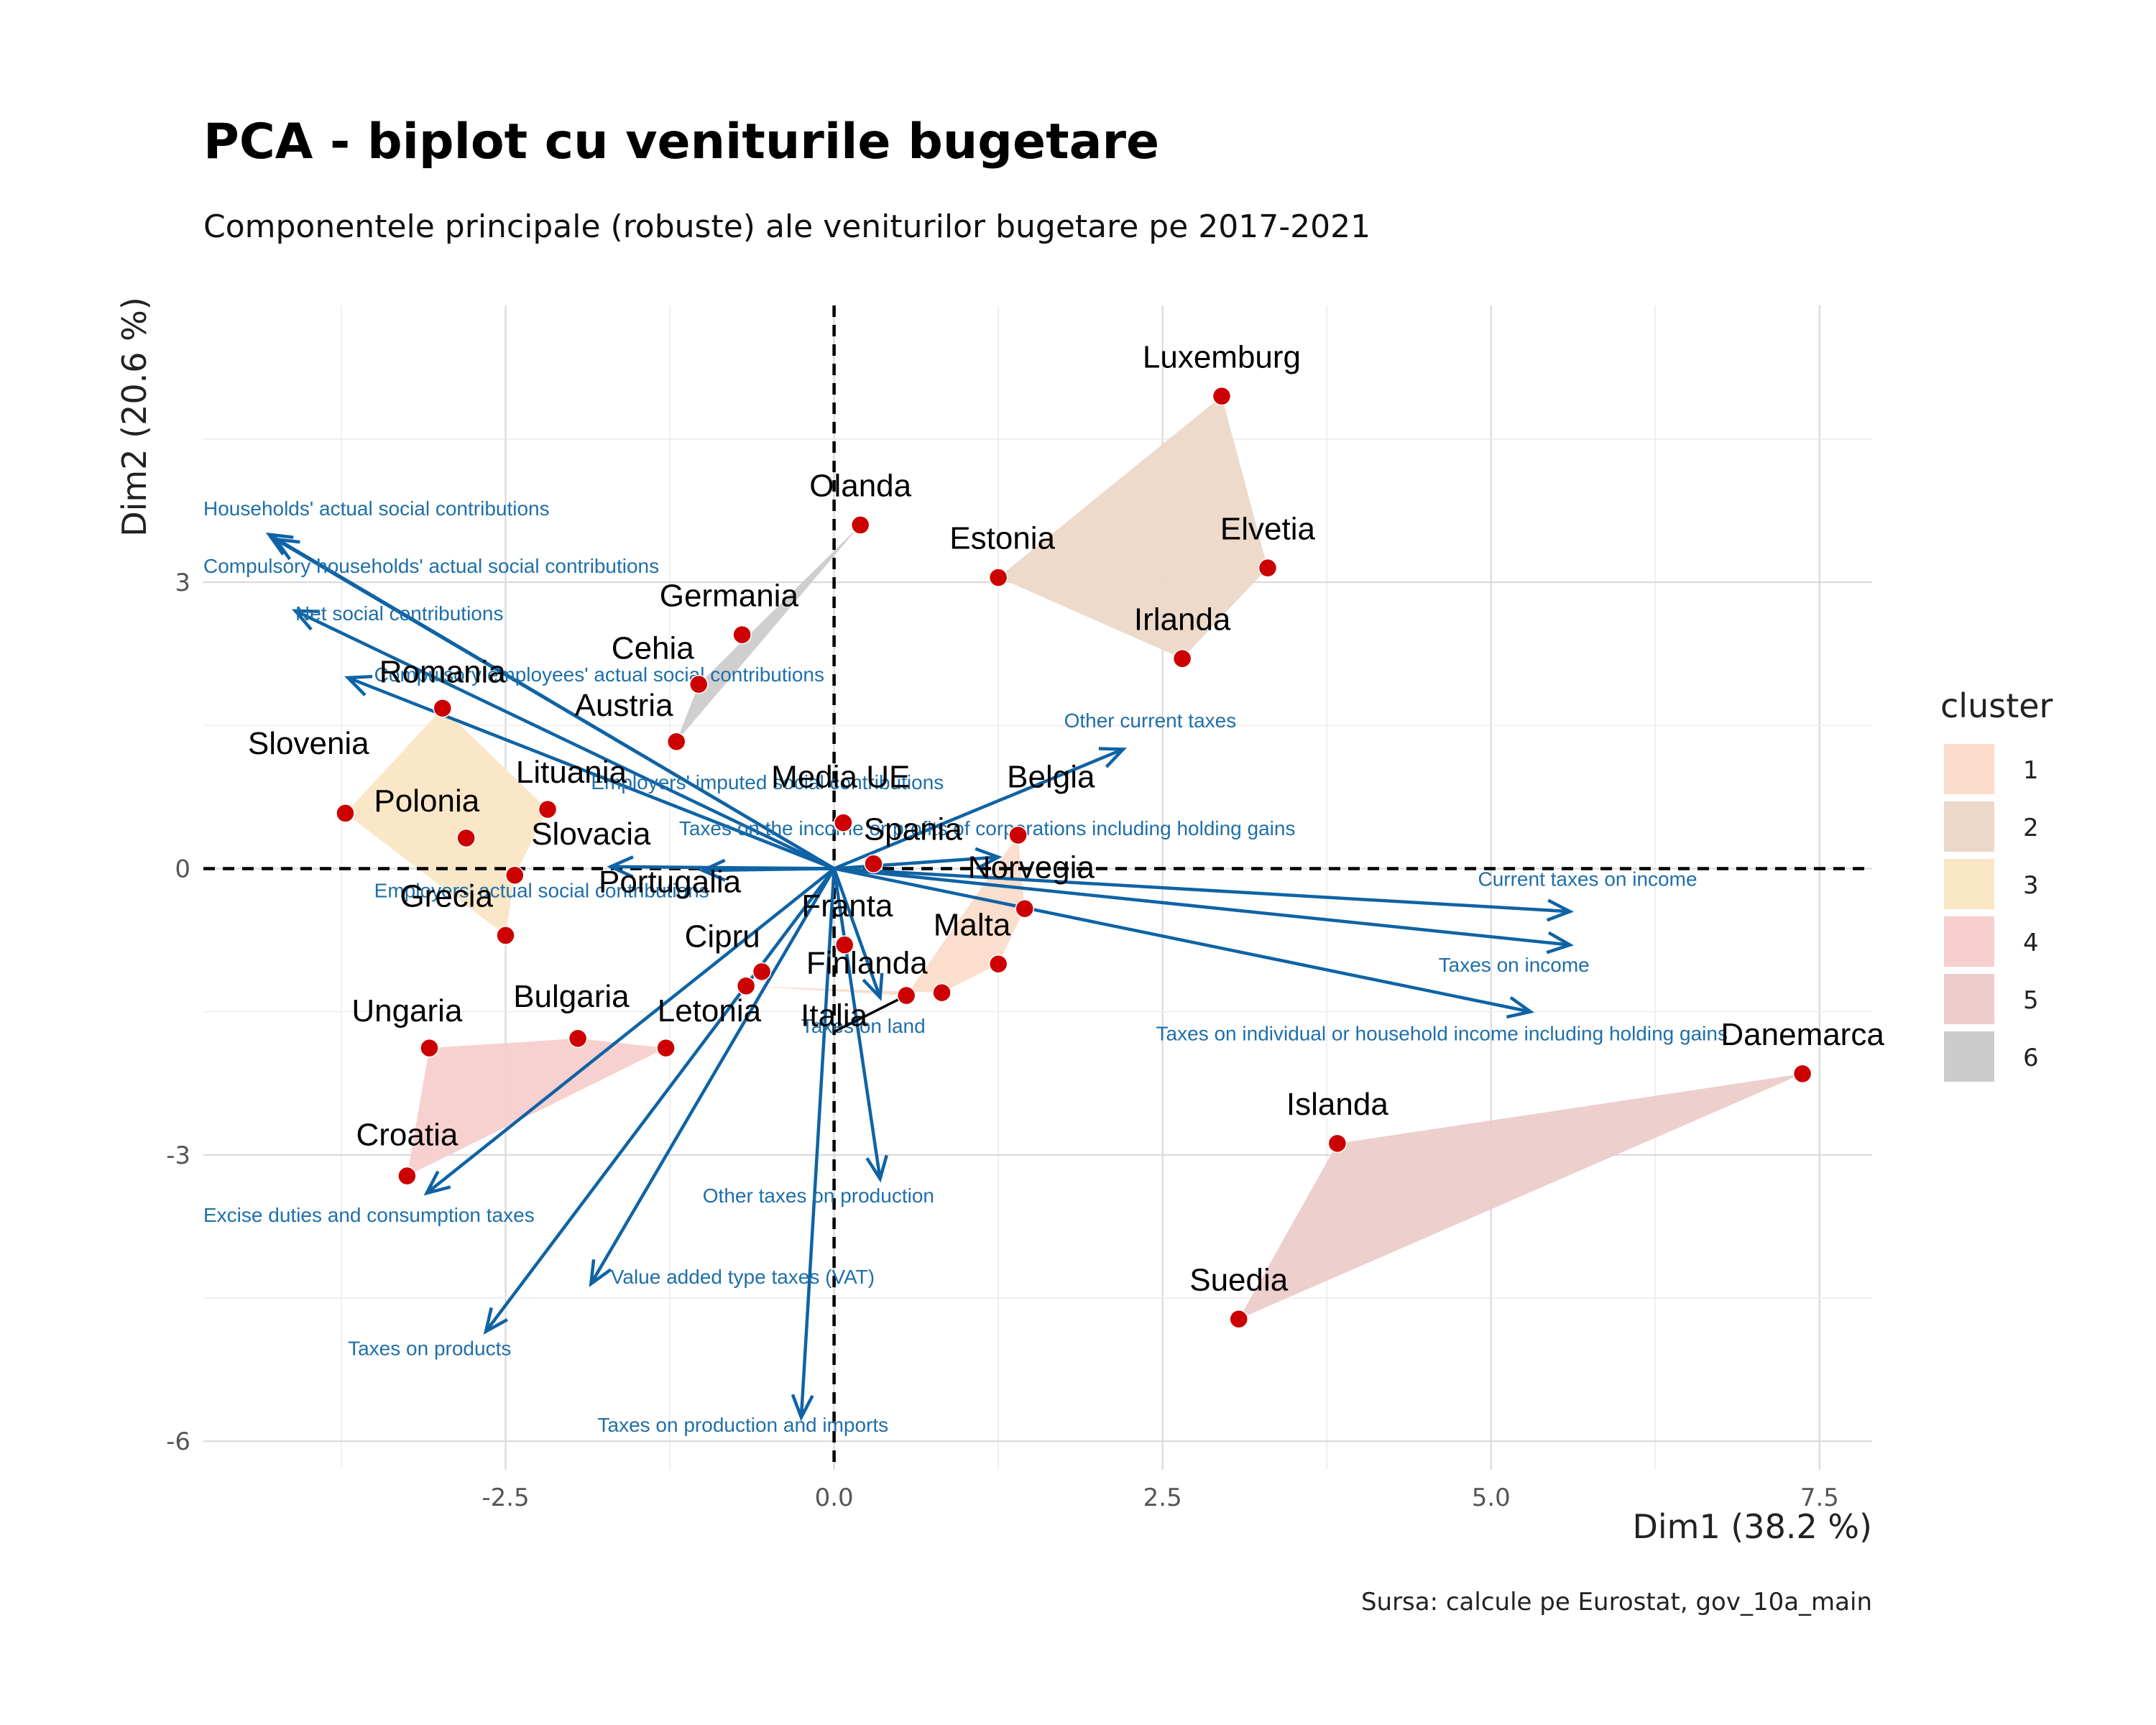 The width and height of the screenshot is (2156, 1725). I want to click on country-label-lituania: Lituania, so click(571, 772).